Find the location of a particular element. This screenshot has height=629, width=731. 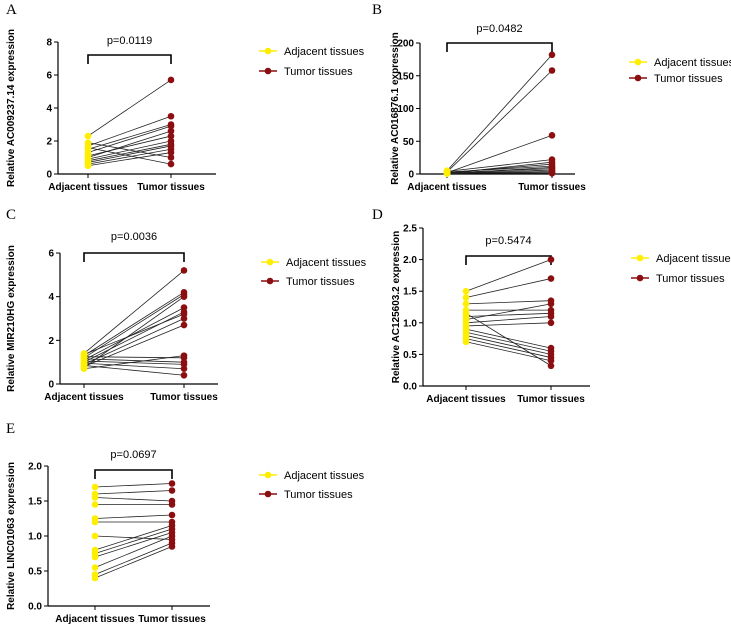

p-value-label: p=0.0697 is located at coordinates (133, 455).